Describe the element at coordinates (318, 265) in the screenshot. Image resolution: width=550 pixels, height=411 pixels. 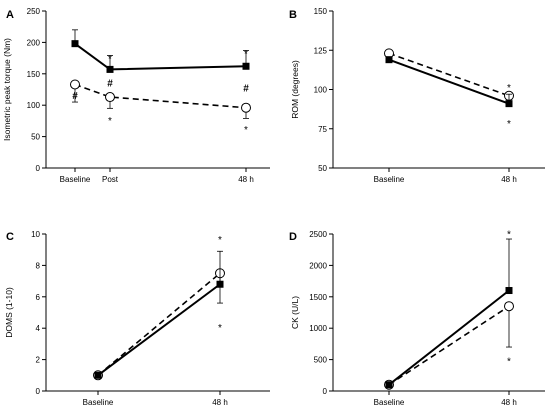
I see `y-tick-label: 2000` at that location.